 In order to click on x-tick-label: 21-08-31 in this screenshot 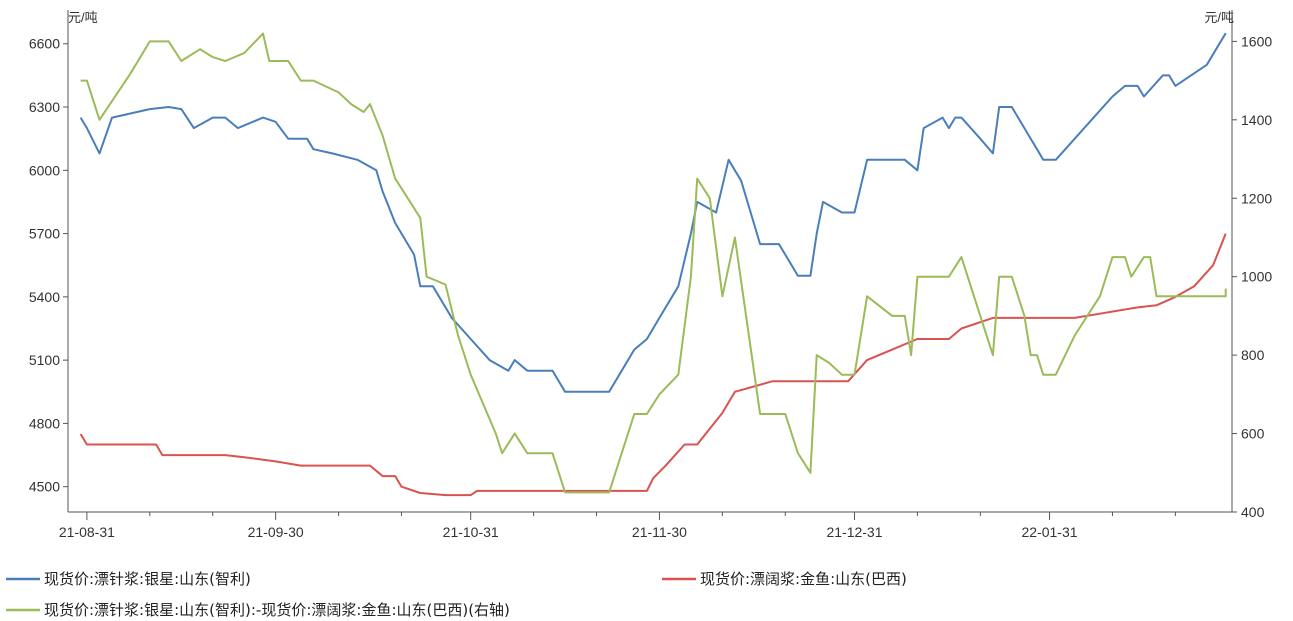, I will do `click(87, 532)`.